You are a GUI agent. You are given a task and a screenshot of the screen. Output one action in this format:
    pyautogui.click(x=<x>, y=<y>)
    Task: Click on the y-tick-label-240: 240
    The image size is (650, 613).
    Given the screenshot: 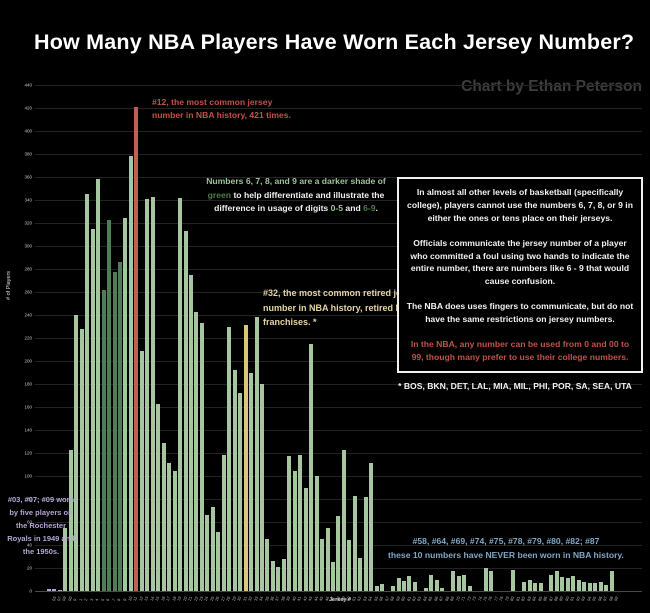 What is the action you would take?
    pyautogui.click(x=28, y=315)
    